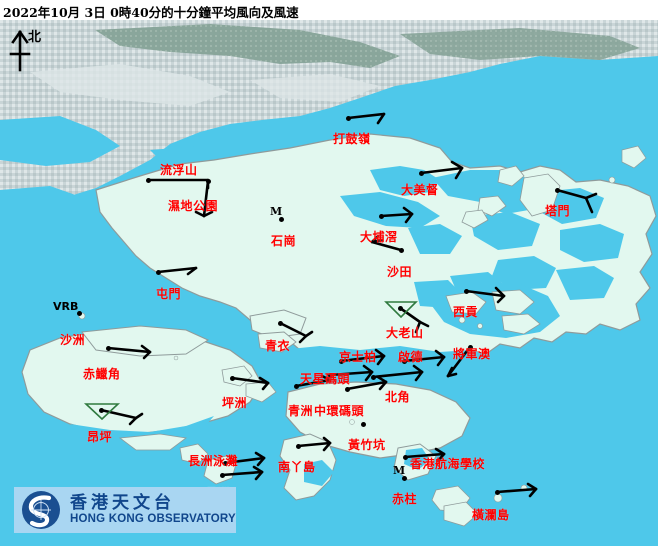 The height and width of the screenshot is (546, 658). I want to click on north-label: 北, so click(35, 37).